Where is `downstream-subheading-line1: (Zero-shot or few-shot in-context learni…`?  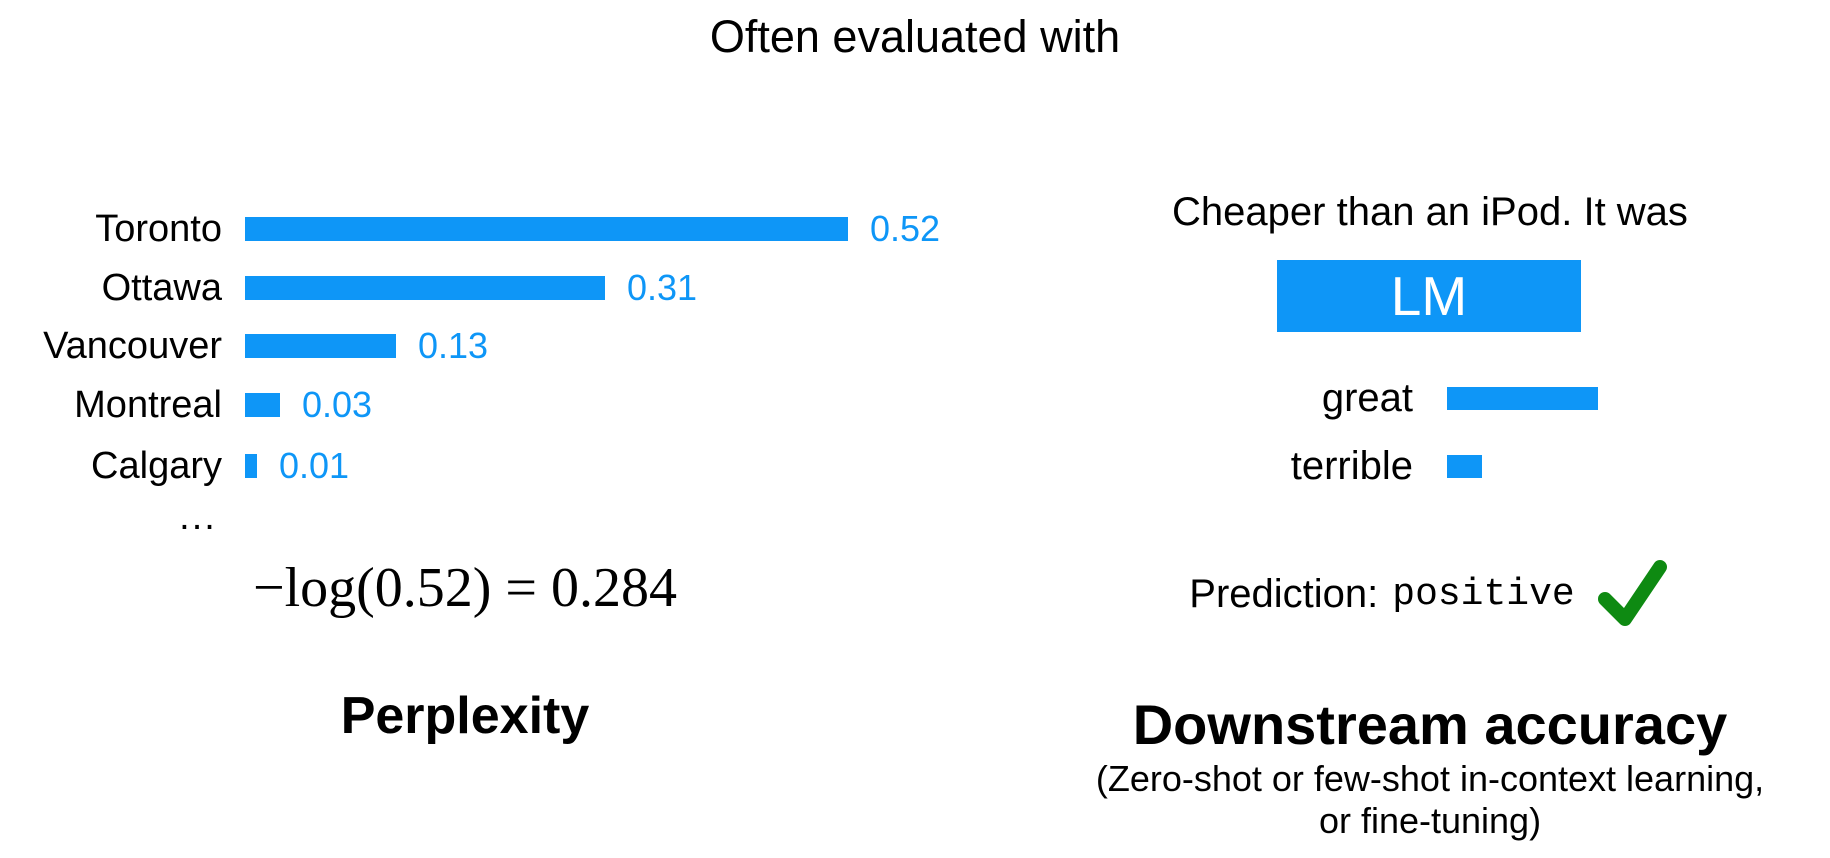
downstream-subheading-line1: (Zero-shot or few-shot in-context learni… is located at coordinates (1430, 778).